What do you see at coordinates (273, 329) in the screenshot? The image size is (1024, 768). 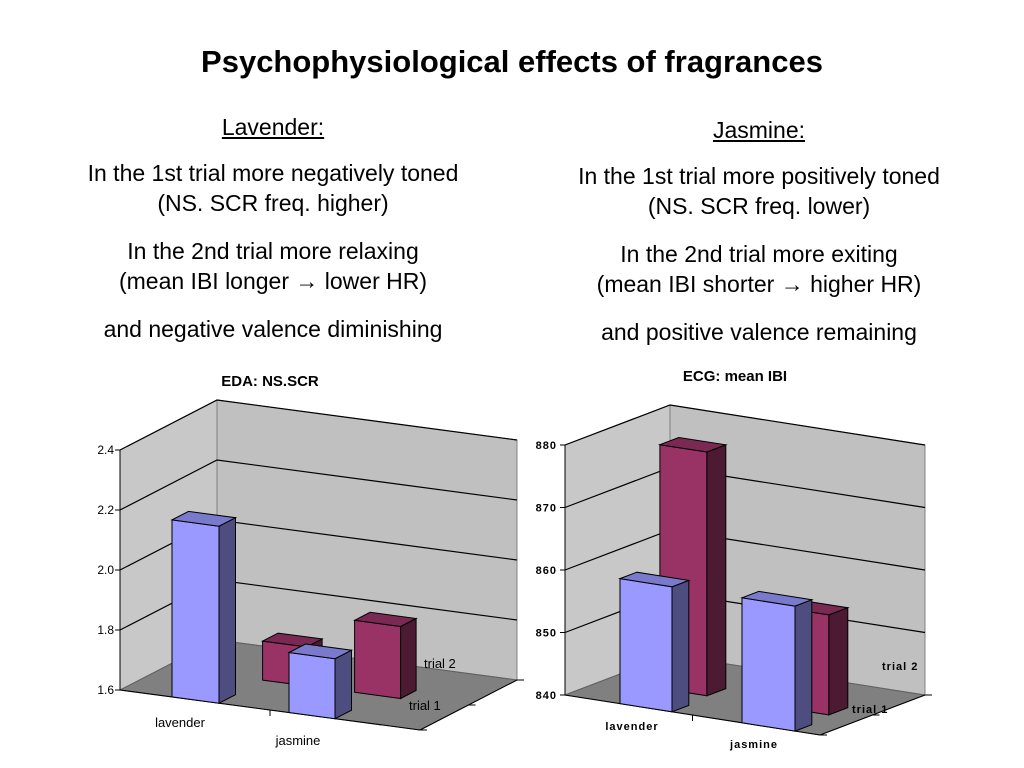 I see `lavender-line-3: and negative valence diminishing` at bounding box center [273, 329].